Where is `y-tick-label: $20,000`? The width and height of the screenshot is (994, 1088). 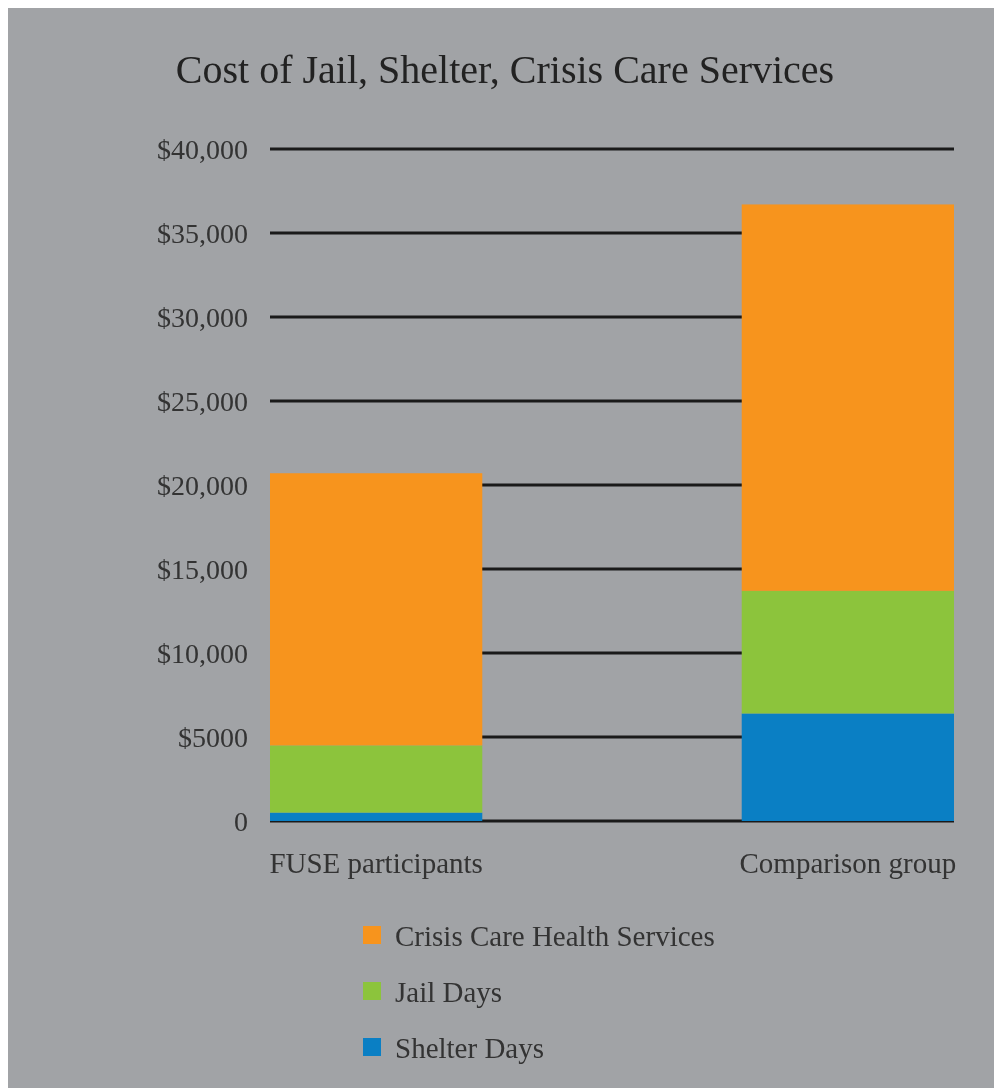 y-tick-label: $20,000 is located at coordinates (202, 485).